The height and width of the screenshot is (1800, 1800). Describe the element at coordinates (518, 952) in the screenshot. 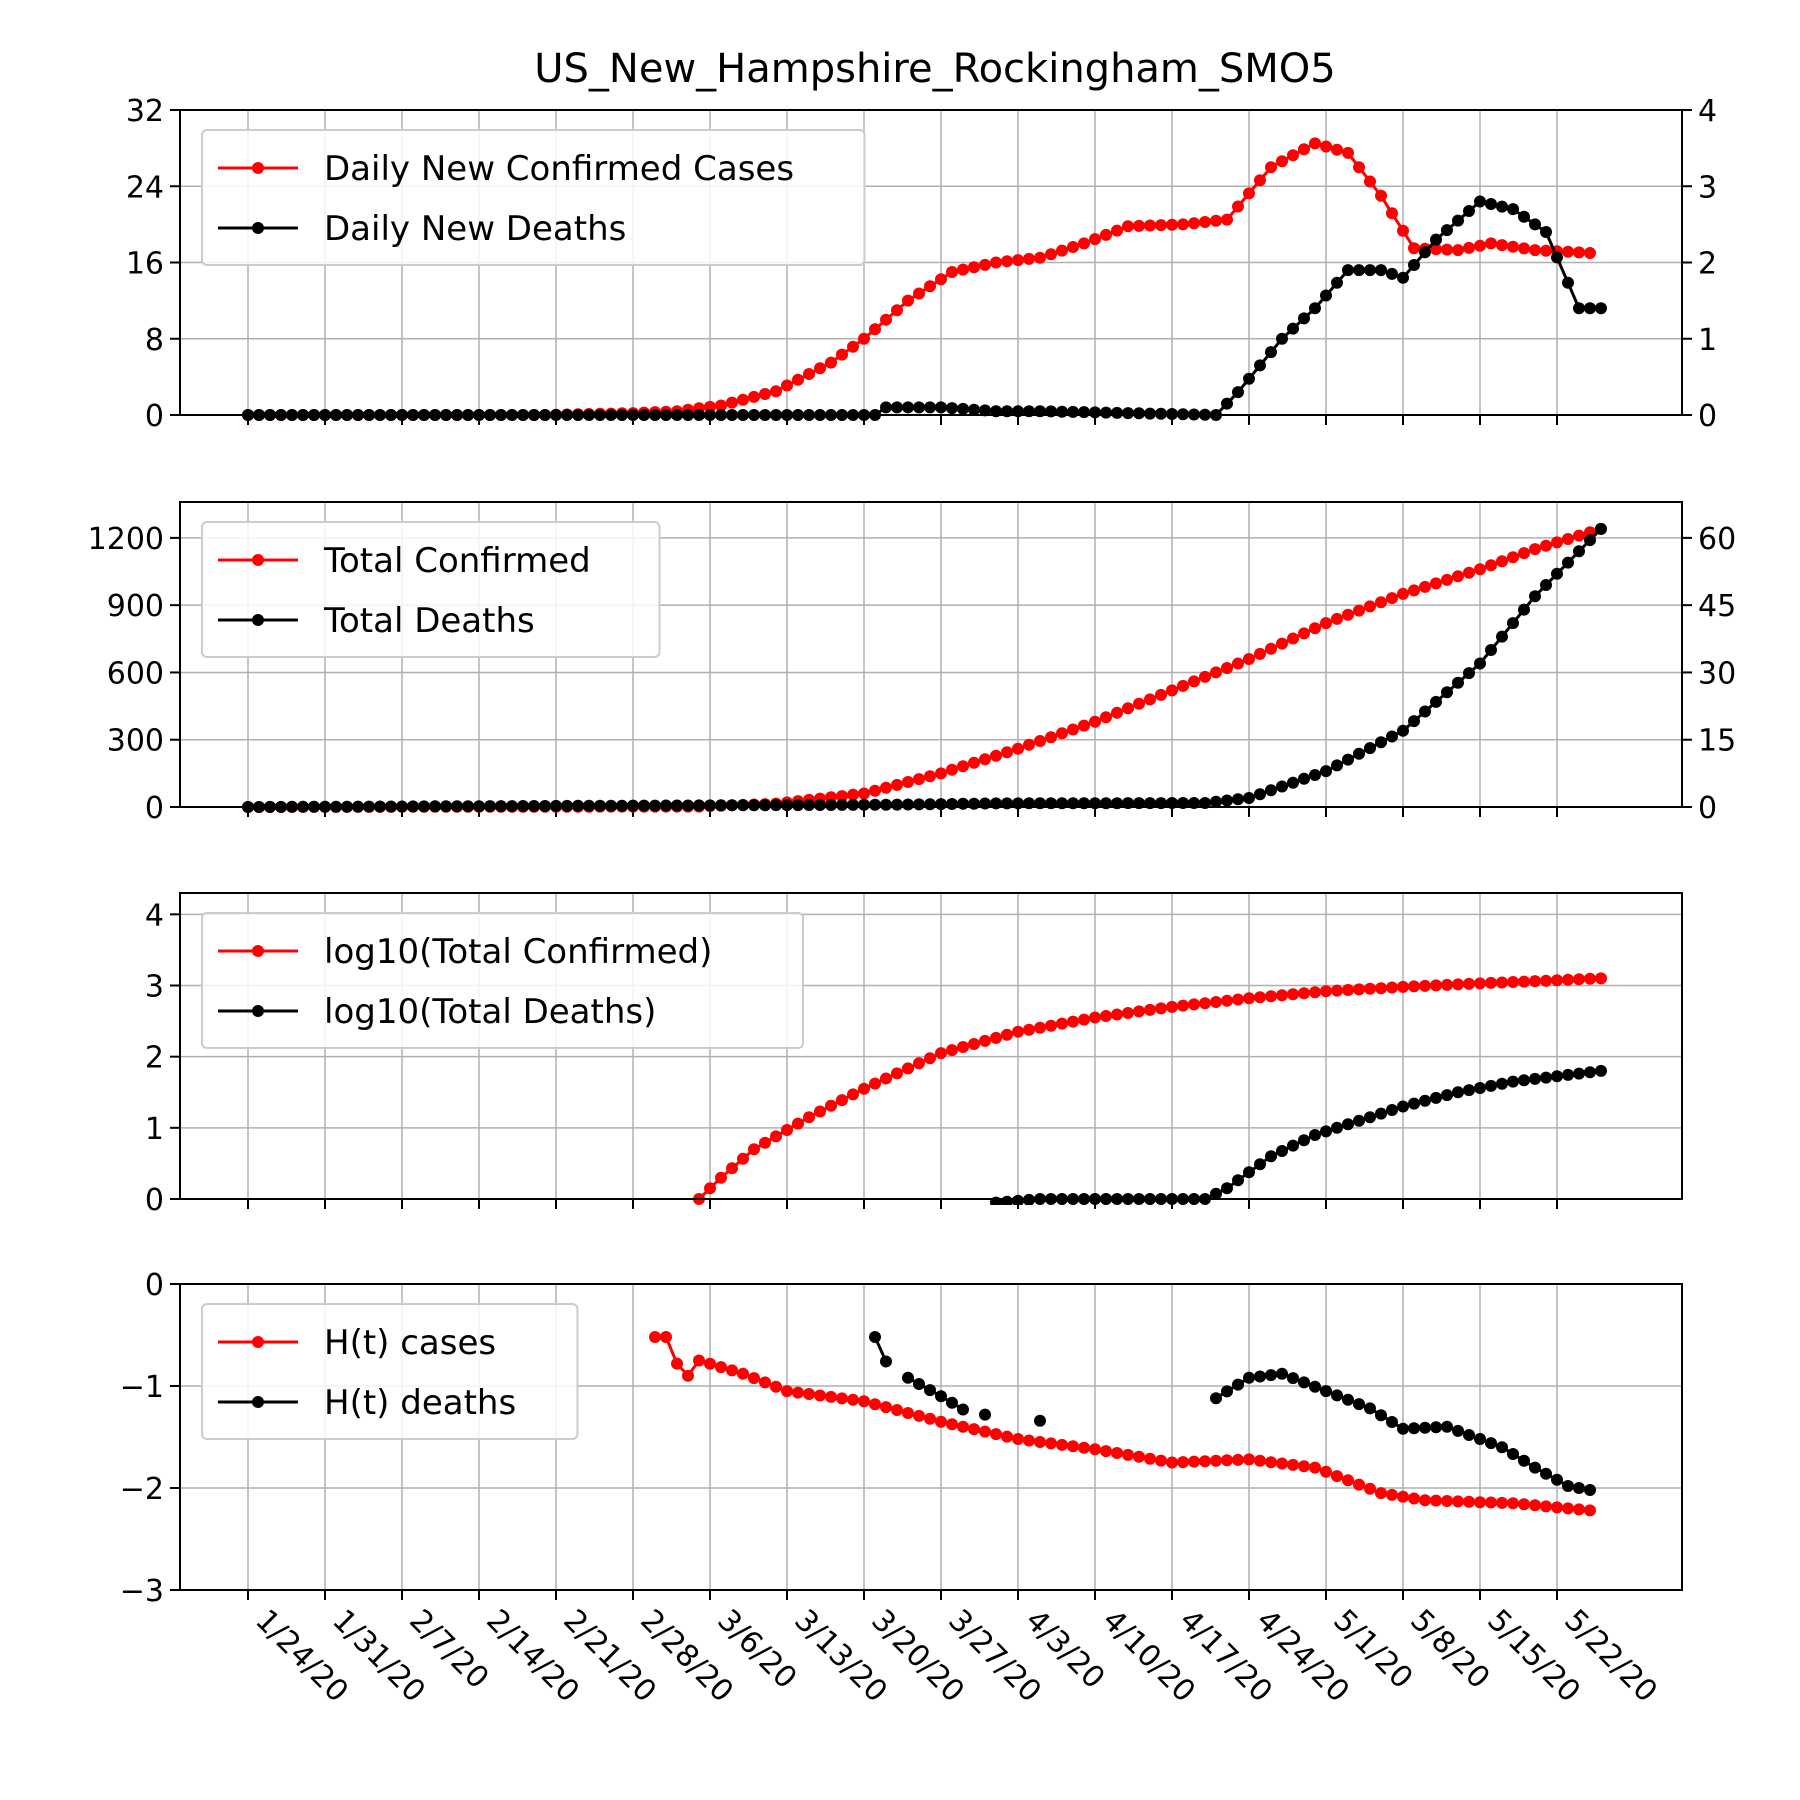

I see `legend-label: log10(Total Confirmed)` at that location.